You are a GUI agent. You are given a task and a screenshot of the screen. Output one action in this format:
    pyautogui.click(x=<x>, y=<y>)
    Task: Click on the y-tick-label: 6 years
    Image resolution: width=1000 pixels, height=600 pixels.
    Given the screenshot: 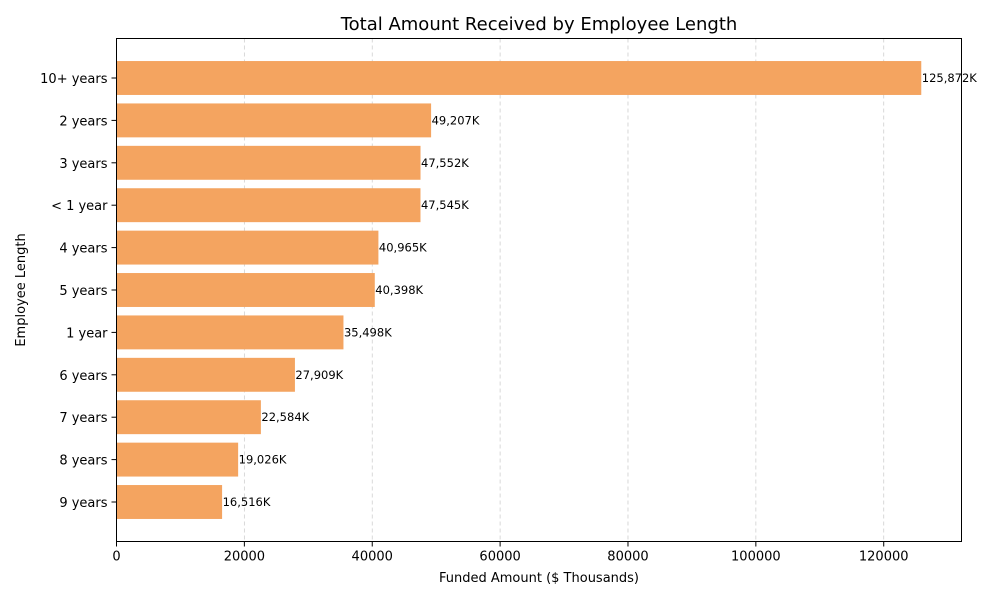 What is the action you would take?
    pyautogui.click(x=83, y=376)
    